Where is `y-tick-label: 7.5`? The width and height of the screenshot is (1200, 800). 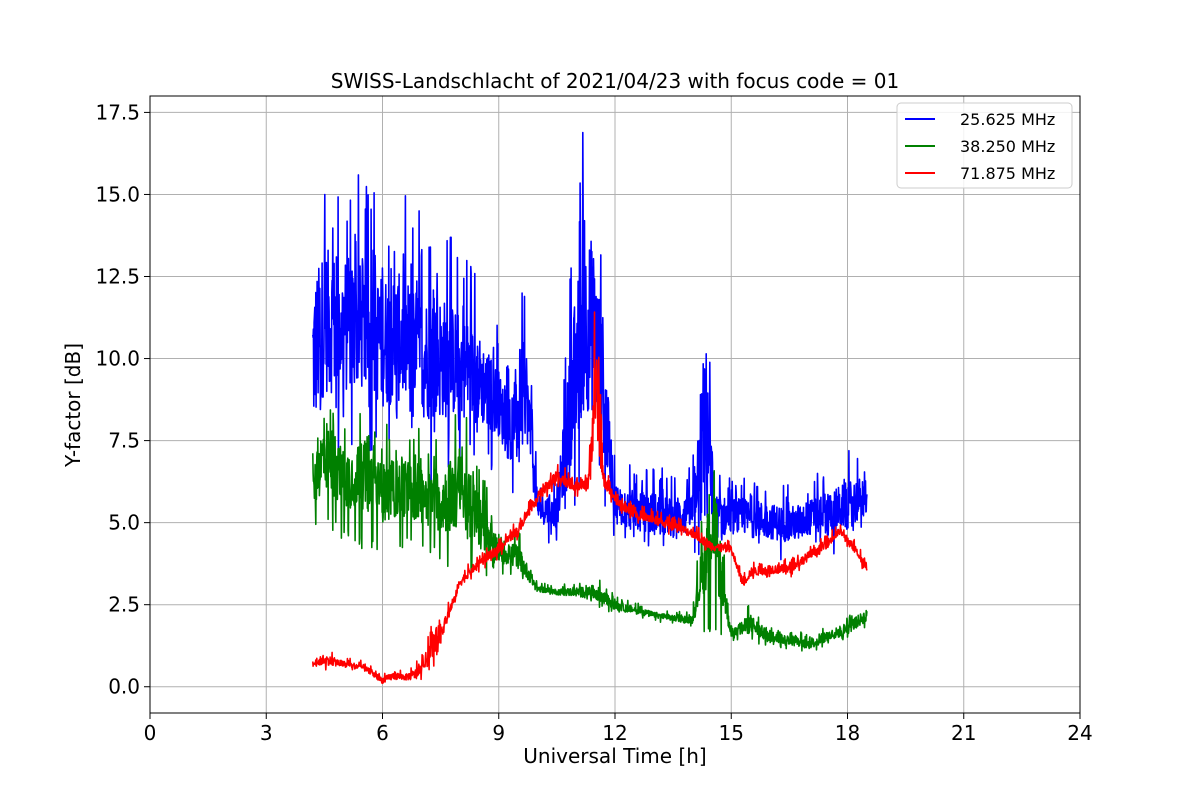 y-tick-label: 7.5 is located at coordinates (124, 441).